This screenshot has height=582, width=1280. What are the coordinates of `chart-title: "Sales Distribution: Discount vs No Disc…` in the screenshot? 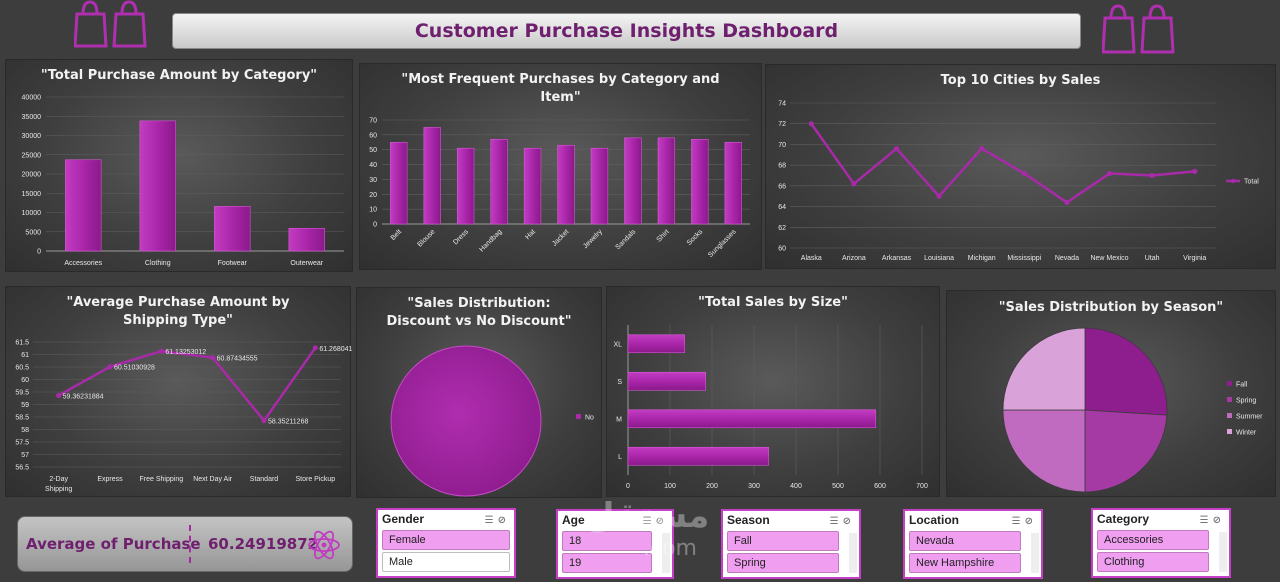 It's located at (479, 312).